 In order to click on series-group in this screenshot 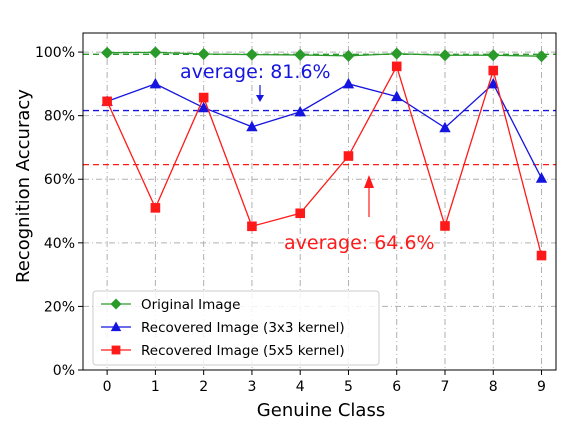, I will do `click(324, 54)`.